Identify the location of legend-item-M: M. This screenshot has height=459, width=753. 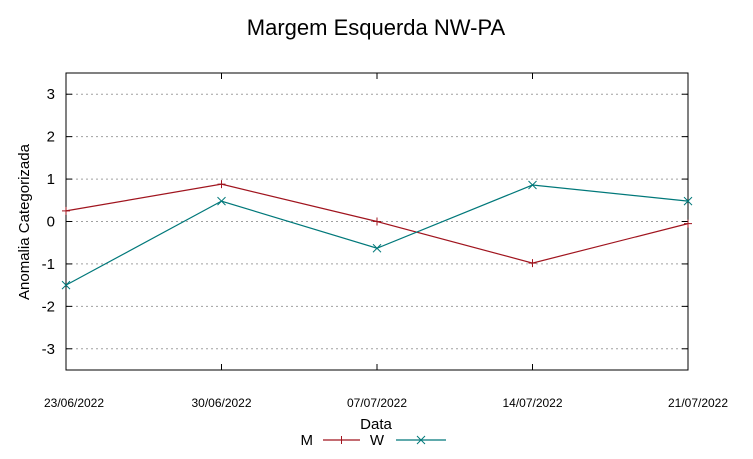
(330, 440).